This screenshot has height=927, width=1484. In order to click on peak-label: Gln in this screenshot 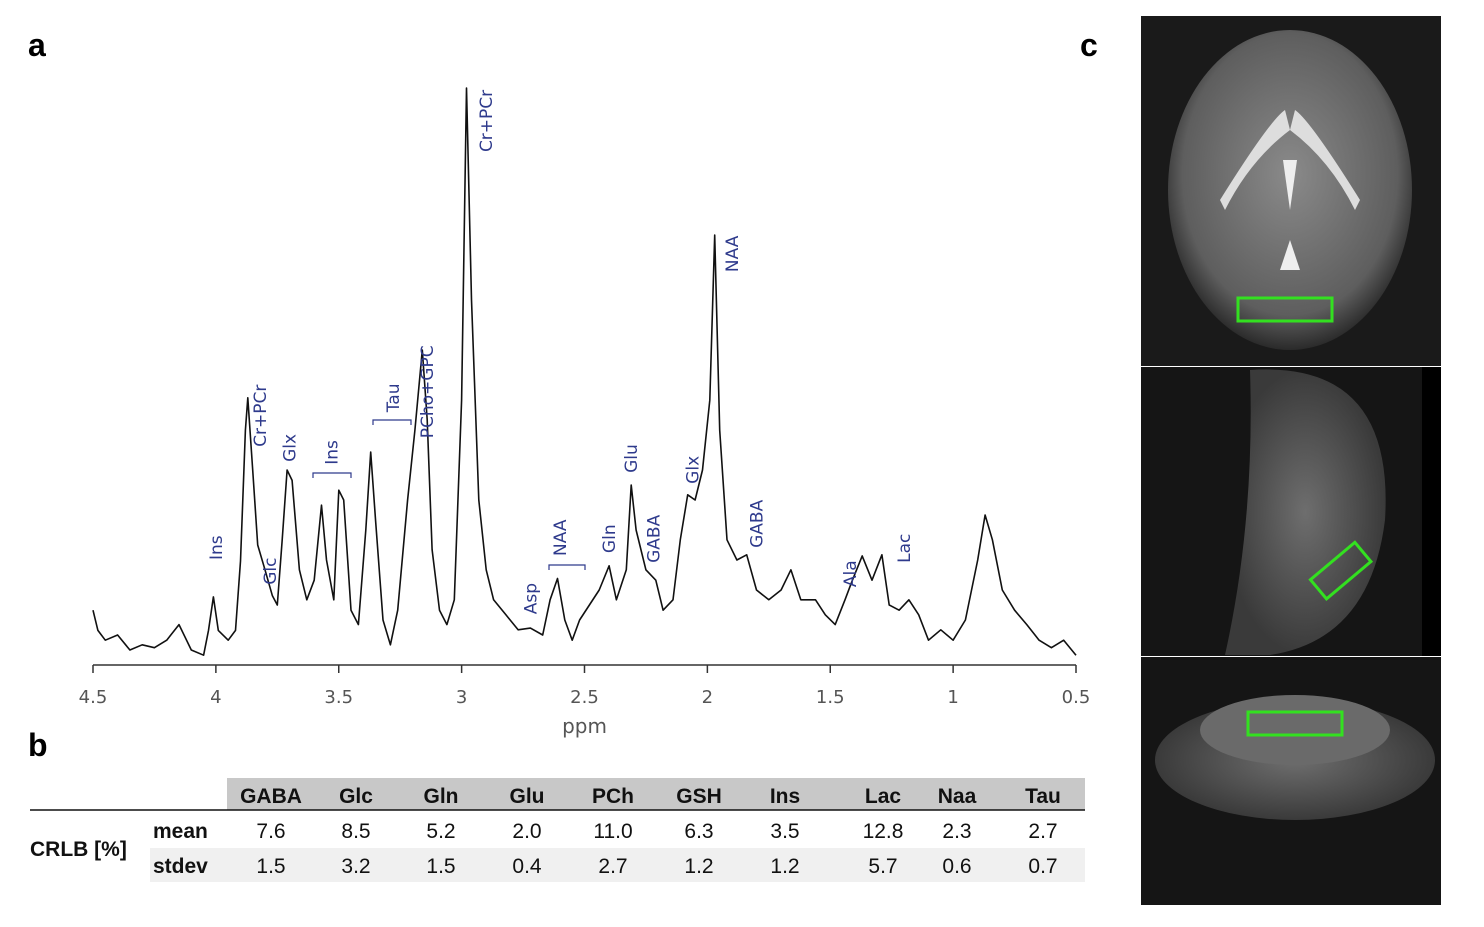, I will do `click(610, 538)`.